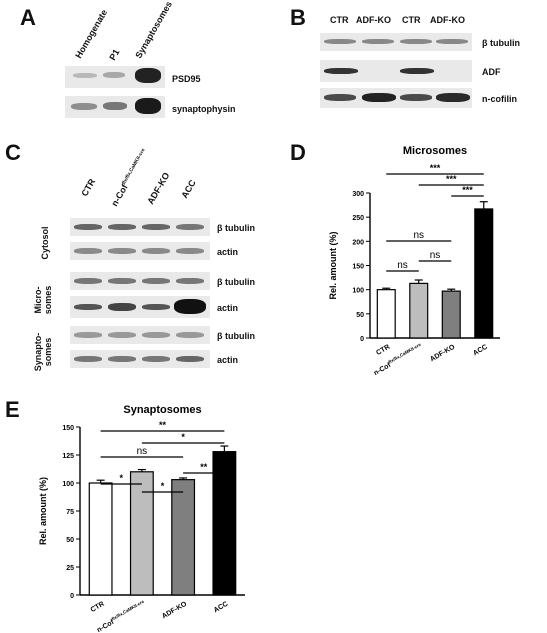  What do you see at coordinates (88, 187) in the screenshot?
I see `lane-label-ctr: CTR` at bounding box center [88, 187].